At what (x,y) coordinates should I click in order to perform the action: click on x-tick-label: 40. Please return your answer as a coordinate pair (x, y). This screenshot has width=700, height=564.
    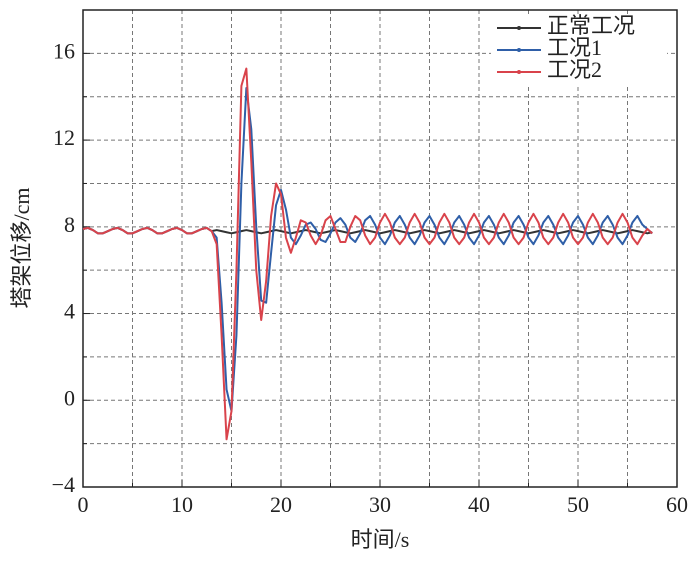
    Looking at the image, I should click on (479, 504).